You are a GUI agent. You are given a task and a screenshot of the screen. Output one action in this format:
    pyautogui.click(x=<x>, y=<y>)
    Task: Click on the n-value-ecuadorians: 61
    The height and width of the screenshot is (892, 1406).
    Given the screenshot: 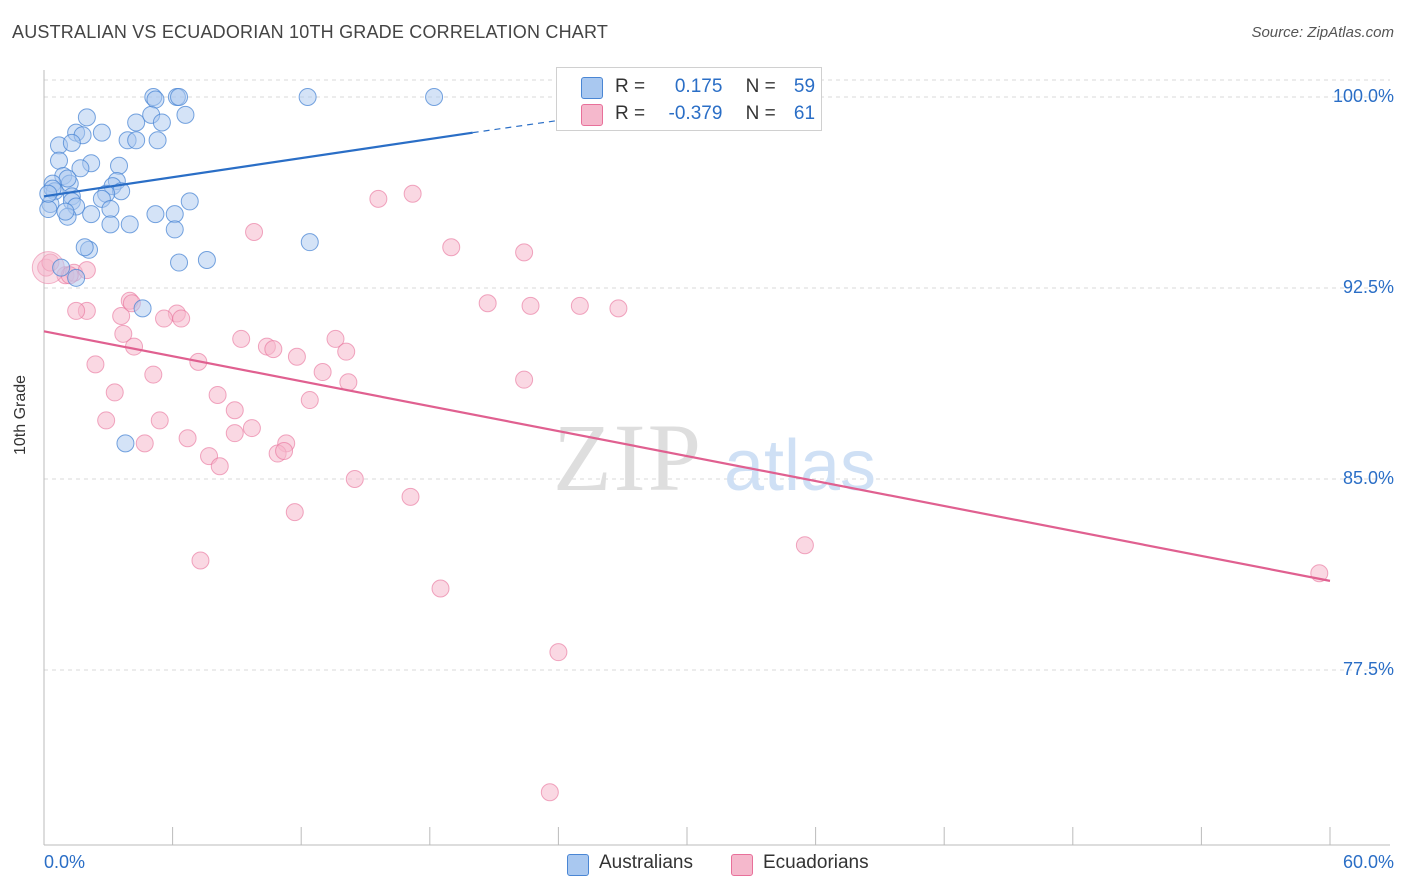 What is the action you would take?
    pyautogui.click(x=804, y=113)
    